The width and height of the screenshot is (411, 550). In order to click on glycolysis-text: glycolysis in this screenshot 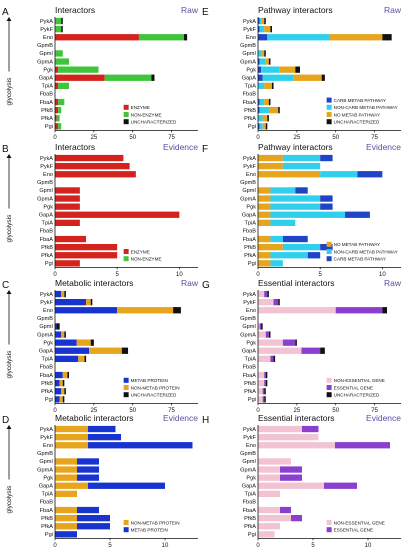, I will do `click(9, 499)`.